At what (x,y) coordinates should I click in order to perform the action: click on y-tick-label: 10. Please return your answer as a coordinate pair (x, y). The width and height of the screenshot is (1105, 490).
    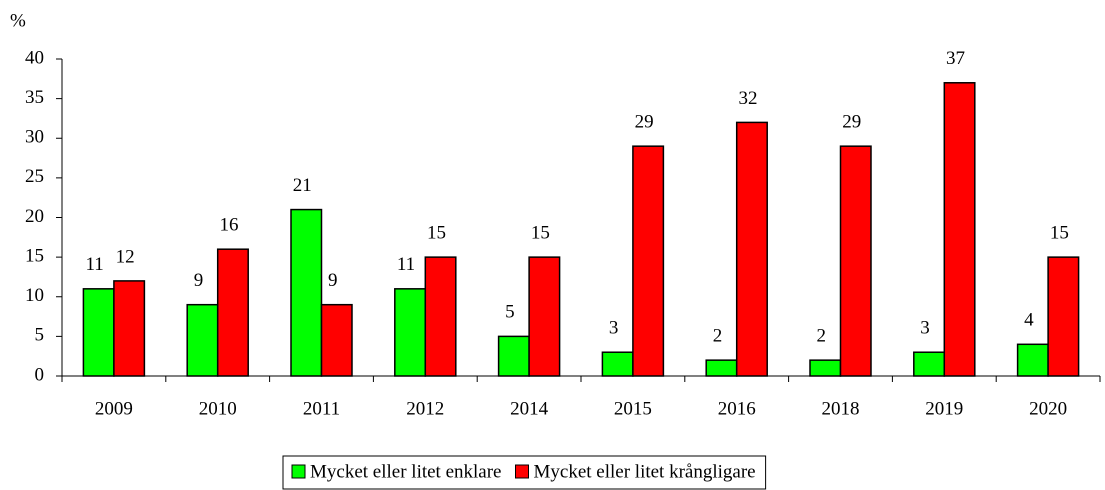
    Looking at the image, I should click on (34, 295).